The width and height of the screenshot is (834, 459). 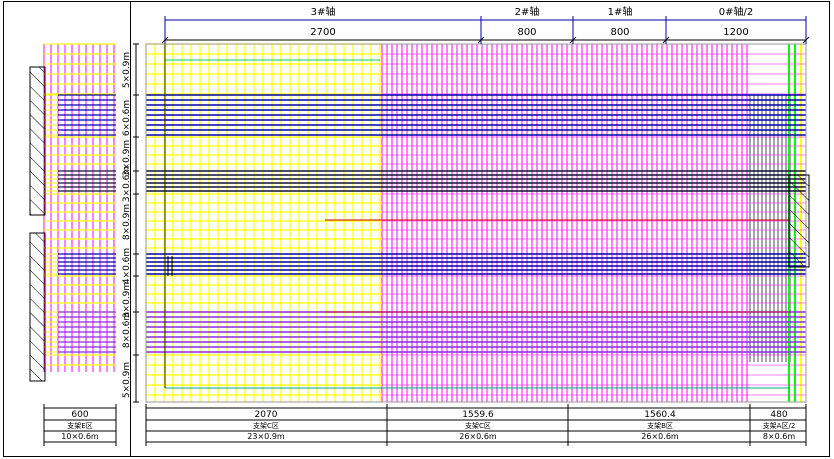 What do you see at coordinates (127, 184) in the screenshot?
I see `left-dim-4: 3×0.6m` at bounding box center [127, 184].